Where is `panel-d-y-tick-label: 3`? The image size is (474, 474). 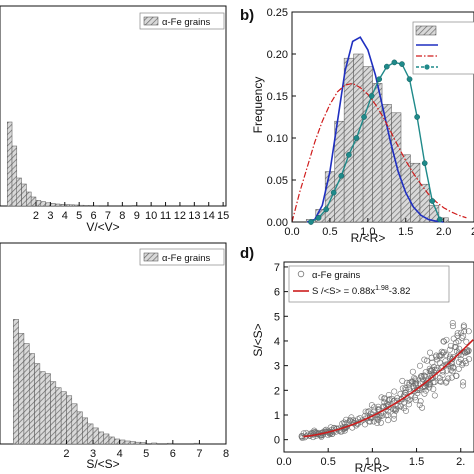 panel-d-y-tick-label: 3 is located at coordinates (277, 367).